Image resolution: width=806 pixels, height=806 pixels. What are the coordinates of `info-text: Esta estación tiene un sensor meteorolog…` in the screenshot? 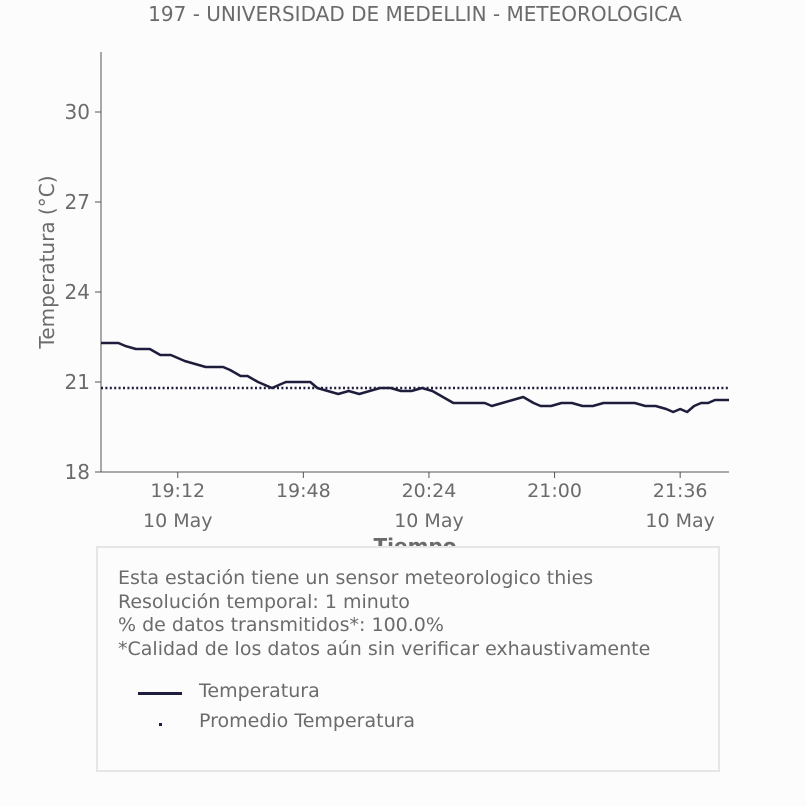 It's located at (384, 614).